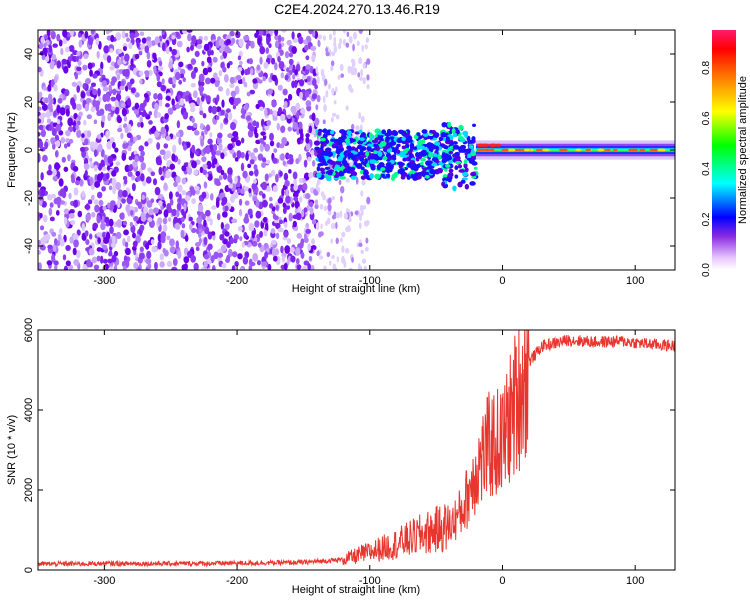 This screenshot has width=750, height=600. Describe the element at coordinates (706, 169) in the screenshot. I see `colorbar-ticks: 0.0 0.2 0.4 0.6 0.8` at that location.